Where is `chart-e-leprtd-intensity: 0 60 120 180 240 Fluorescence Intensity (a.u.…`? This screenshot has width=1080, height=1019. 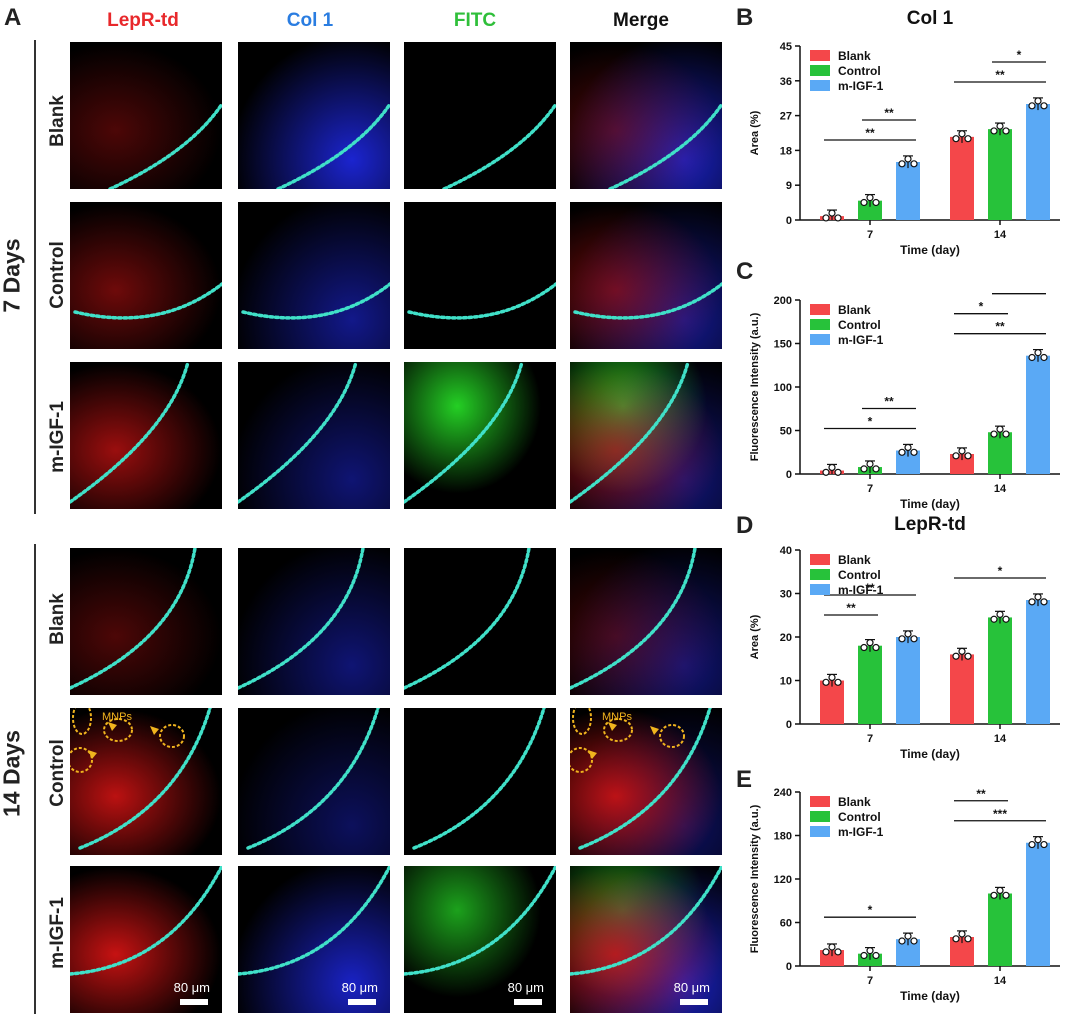 chart-e-leprtd-intensity: 0 60 120 180 240 Fluorescence Intensity (a.u.… is located at coordinates (904, 895).